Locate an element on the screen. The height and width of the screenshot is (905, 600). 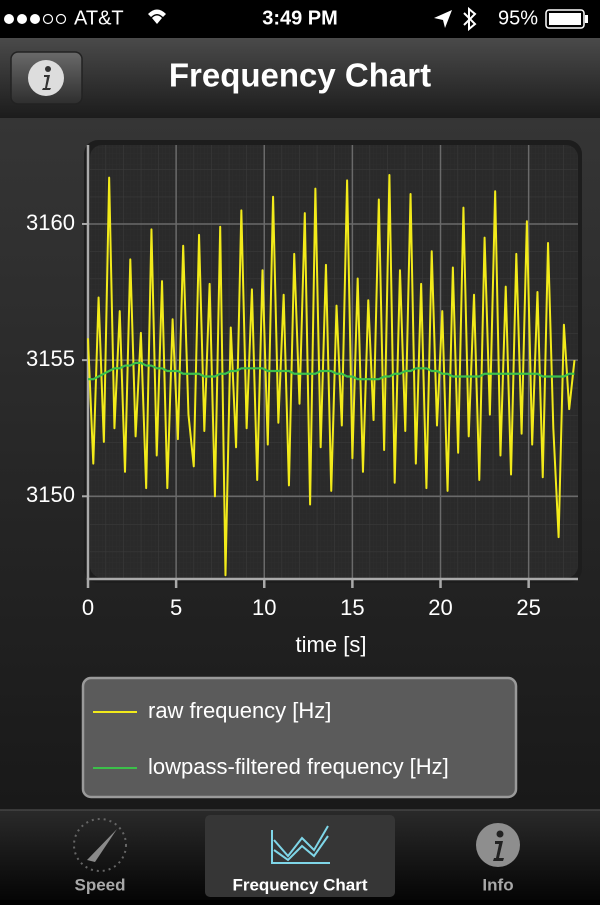
x-tick-label: 0 is located at coordinates (88, 607).